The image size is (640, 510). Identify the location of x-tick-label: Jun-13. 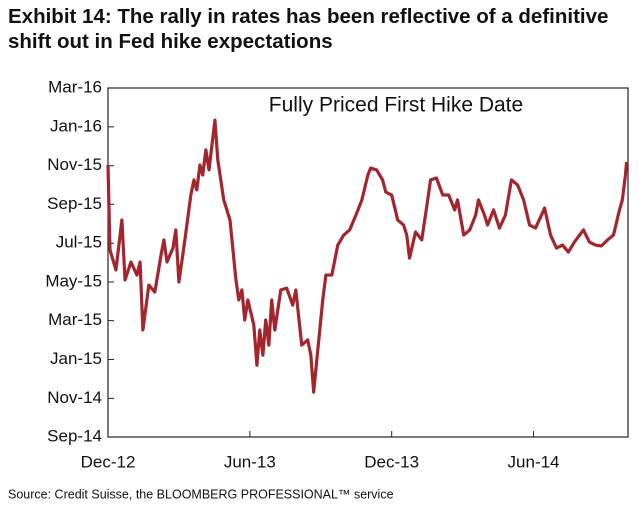
(250, 461).